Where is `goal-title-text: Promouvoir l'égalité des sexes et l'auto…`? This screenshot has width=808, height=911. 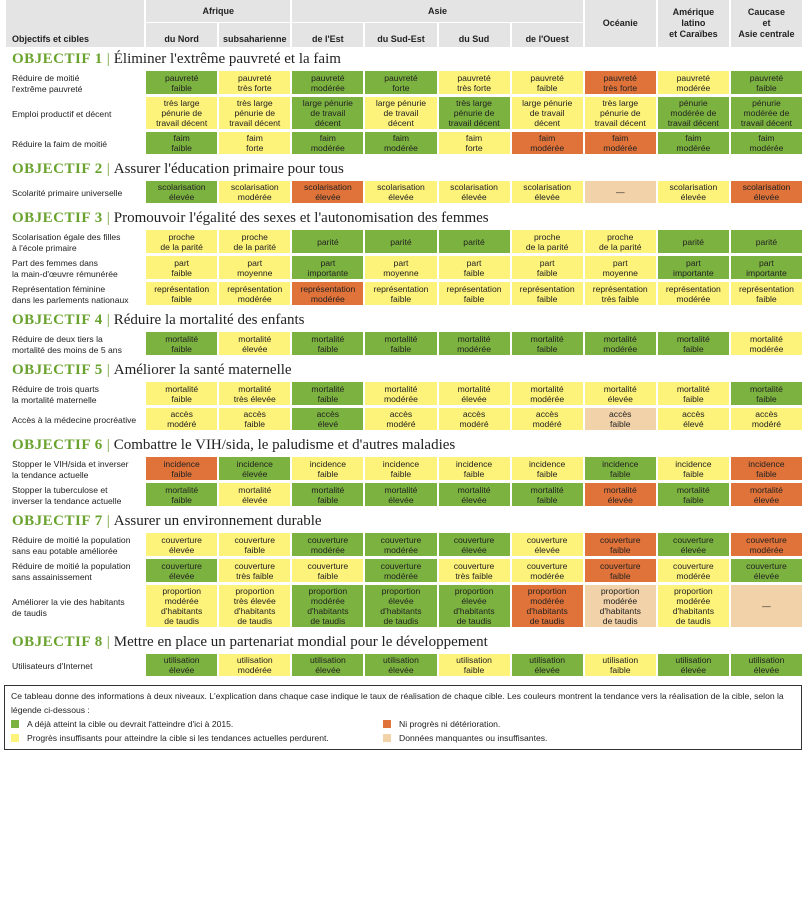 goal-title-text: Promouvoir l'égalité des sexes et l'auto… is located at coordinates (301, 218).